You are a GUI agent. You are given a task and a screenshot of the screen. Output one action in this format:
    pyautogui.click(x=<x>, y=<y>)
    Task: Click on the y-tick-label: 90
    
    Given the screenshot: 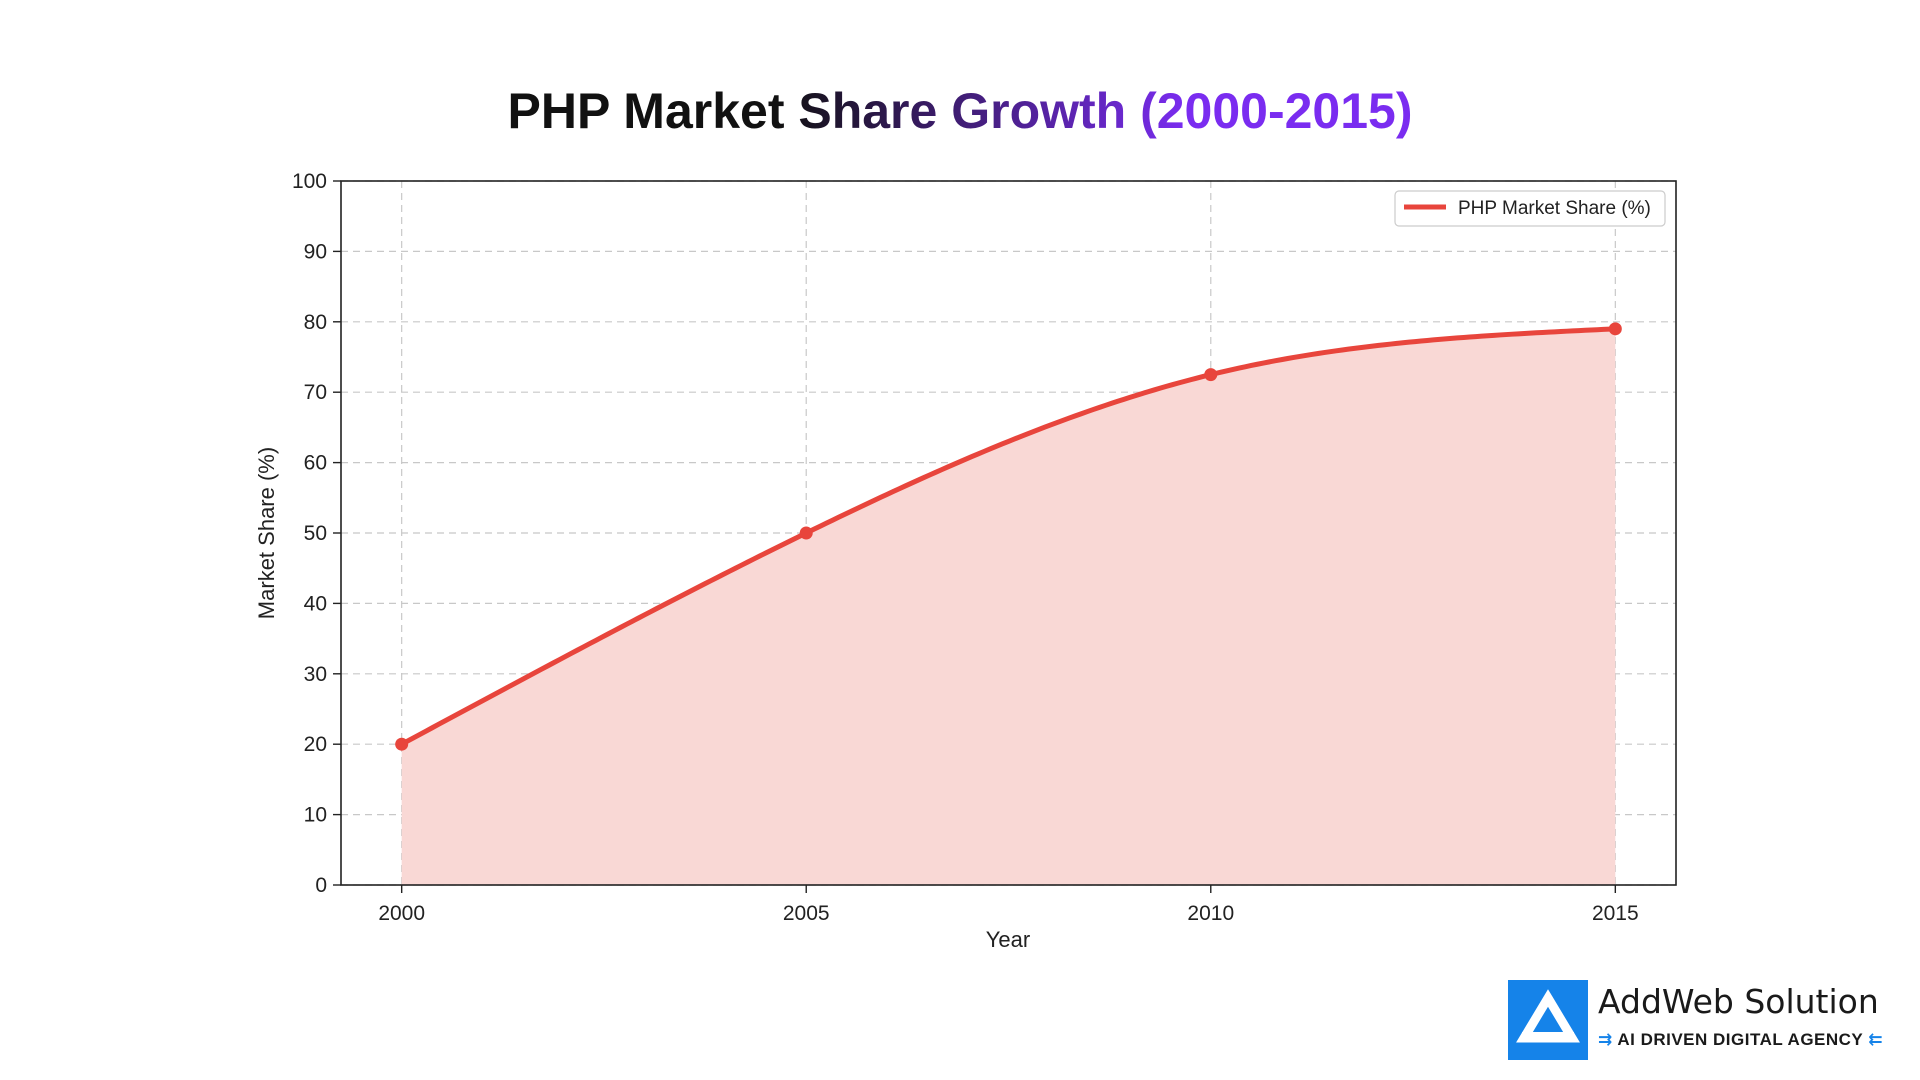 What is the action you would take?
    pyautogui.click(x=315, y=251)
    